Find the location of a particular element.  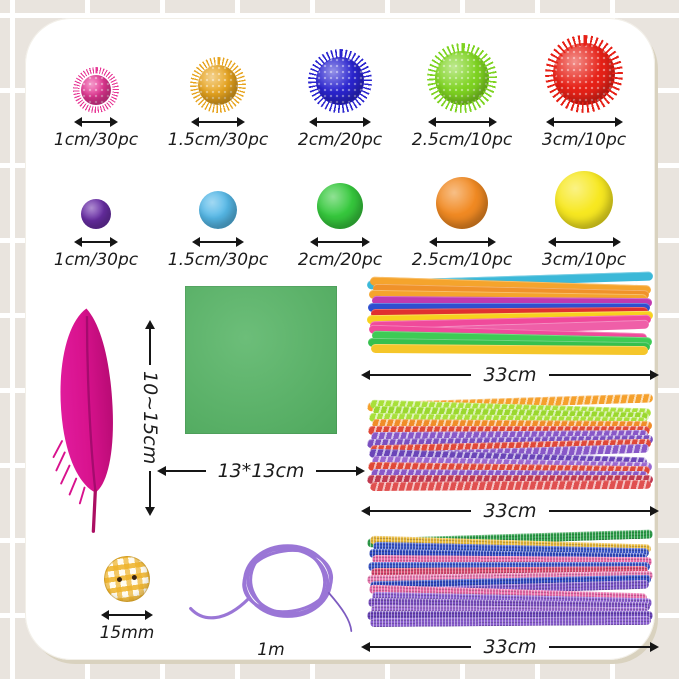

glitter-pom-pink is located at coordinates (96, 90).